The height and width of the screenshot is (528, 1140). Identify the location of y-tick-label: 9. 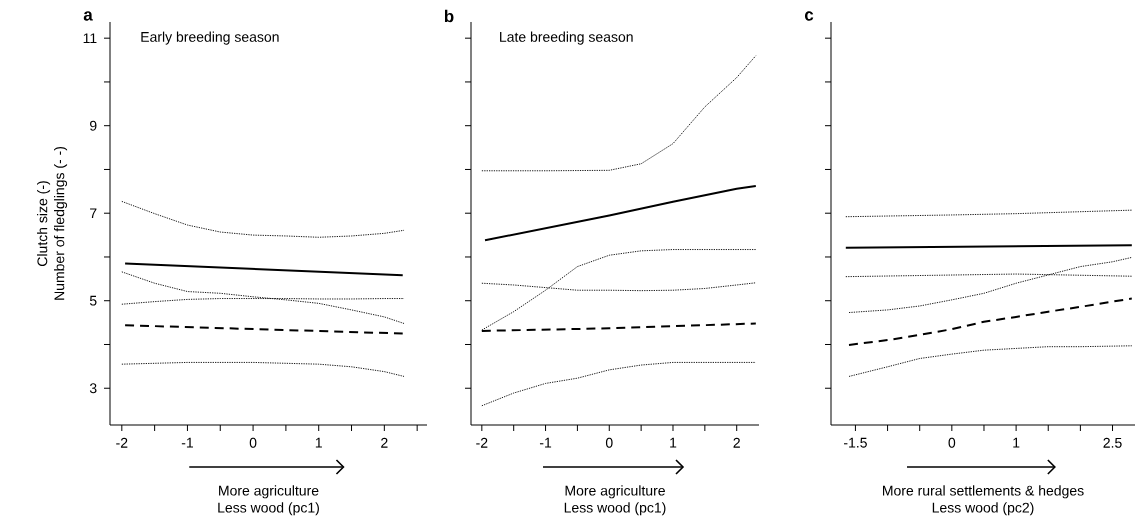
(93, 125).